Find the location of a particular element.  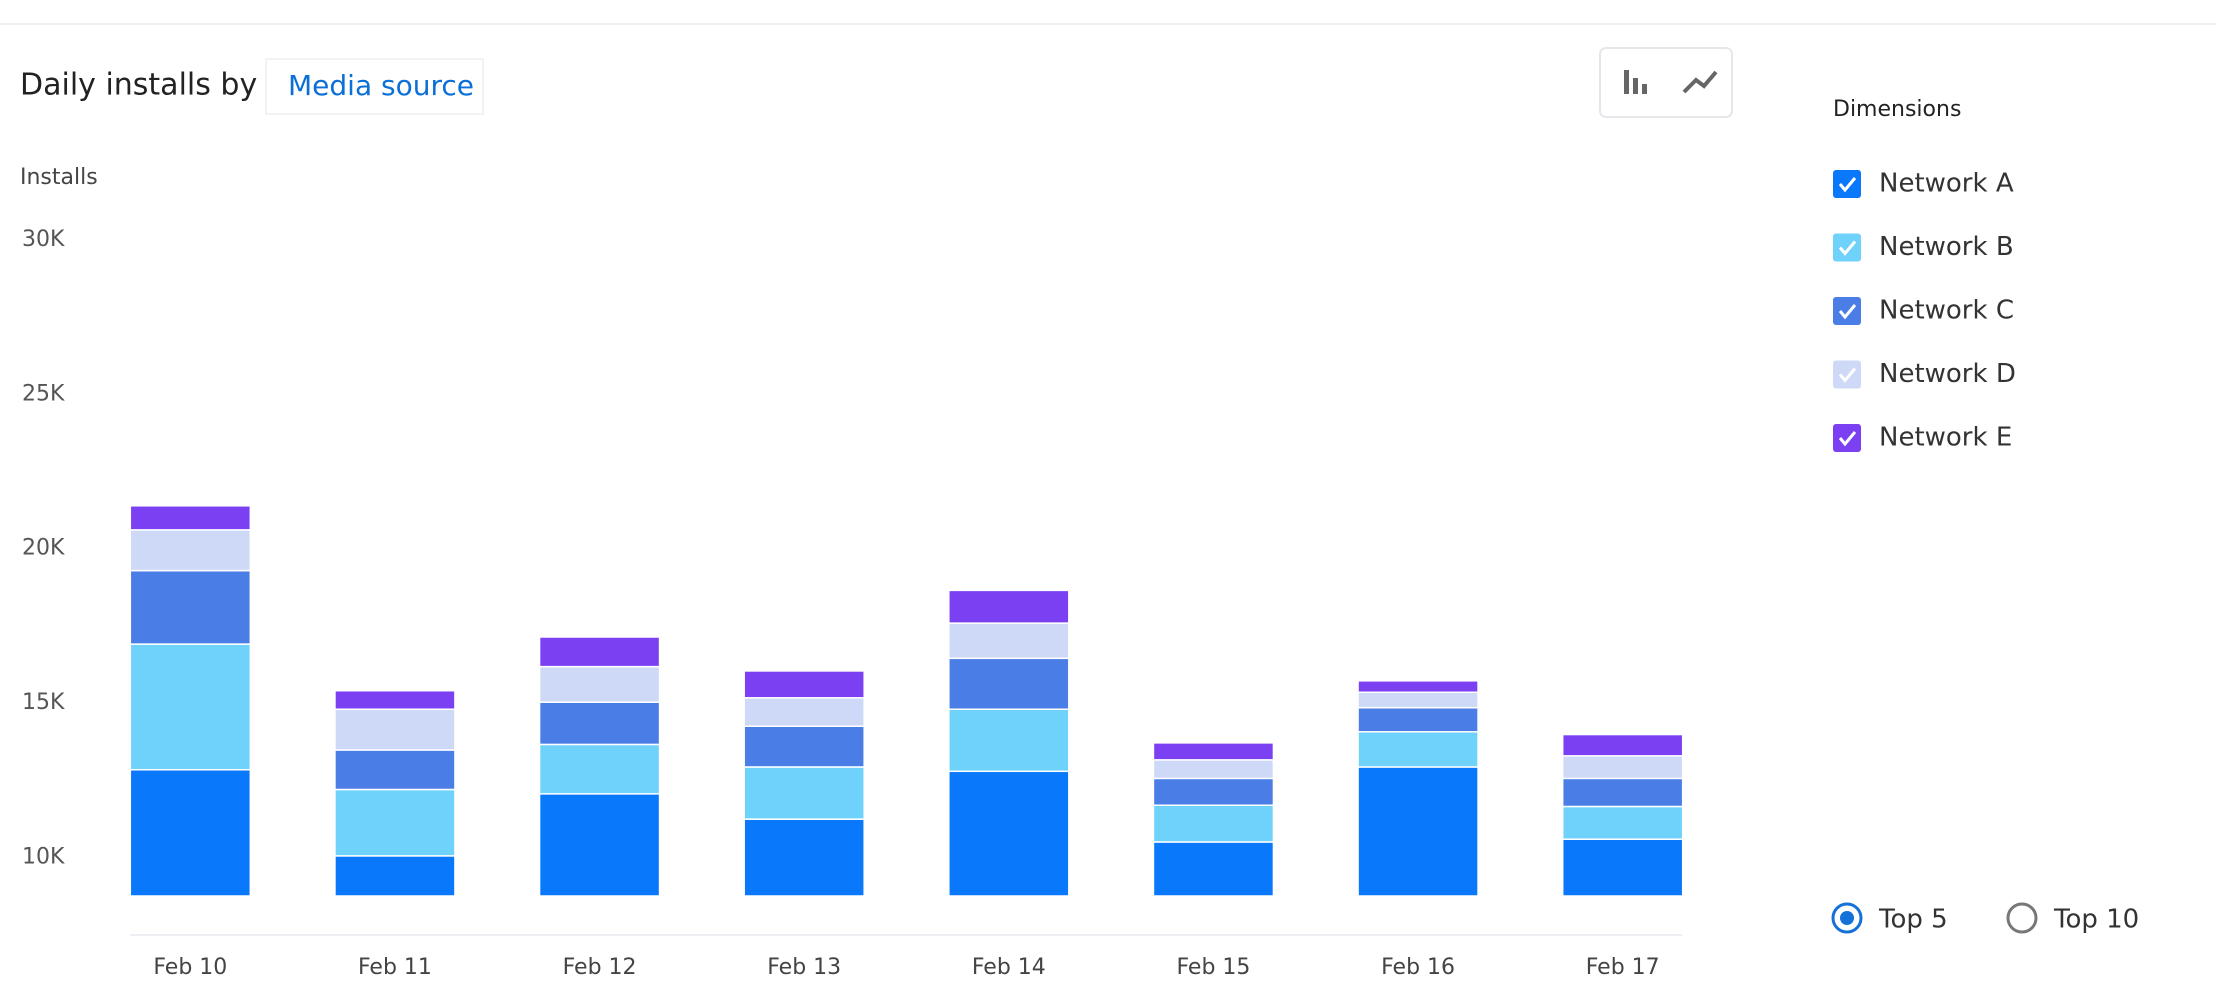

legend-label: Network C is located at coordinates (1946, 311).